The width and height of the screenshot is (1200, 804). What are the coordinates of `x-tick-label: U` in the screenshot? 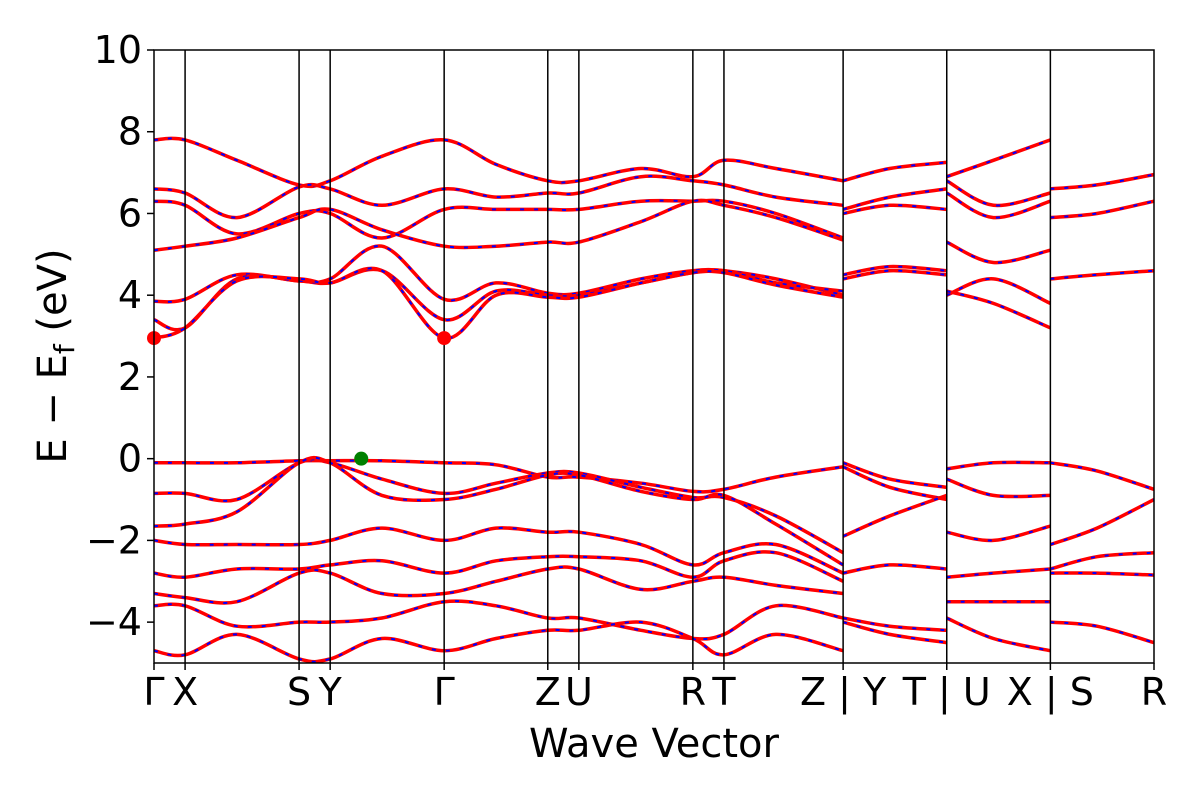 It's located at (579, 692).